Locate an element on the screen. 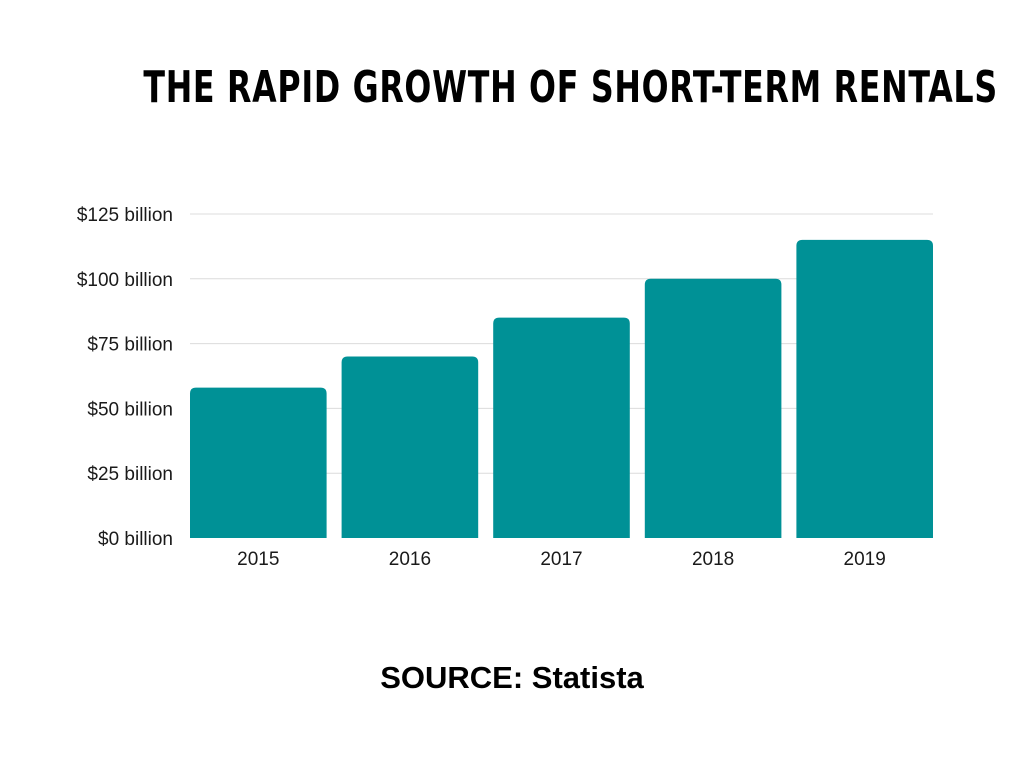  y-tick-label: $0 billion is located at coordinates (135, 539).